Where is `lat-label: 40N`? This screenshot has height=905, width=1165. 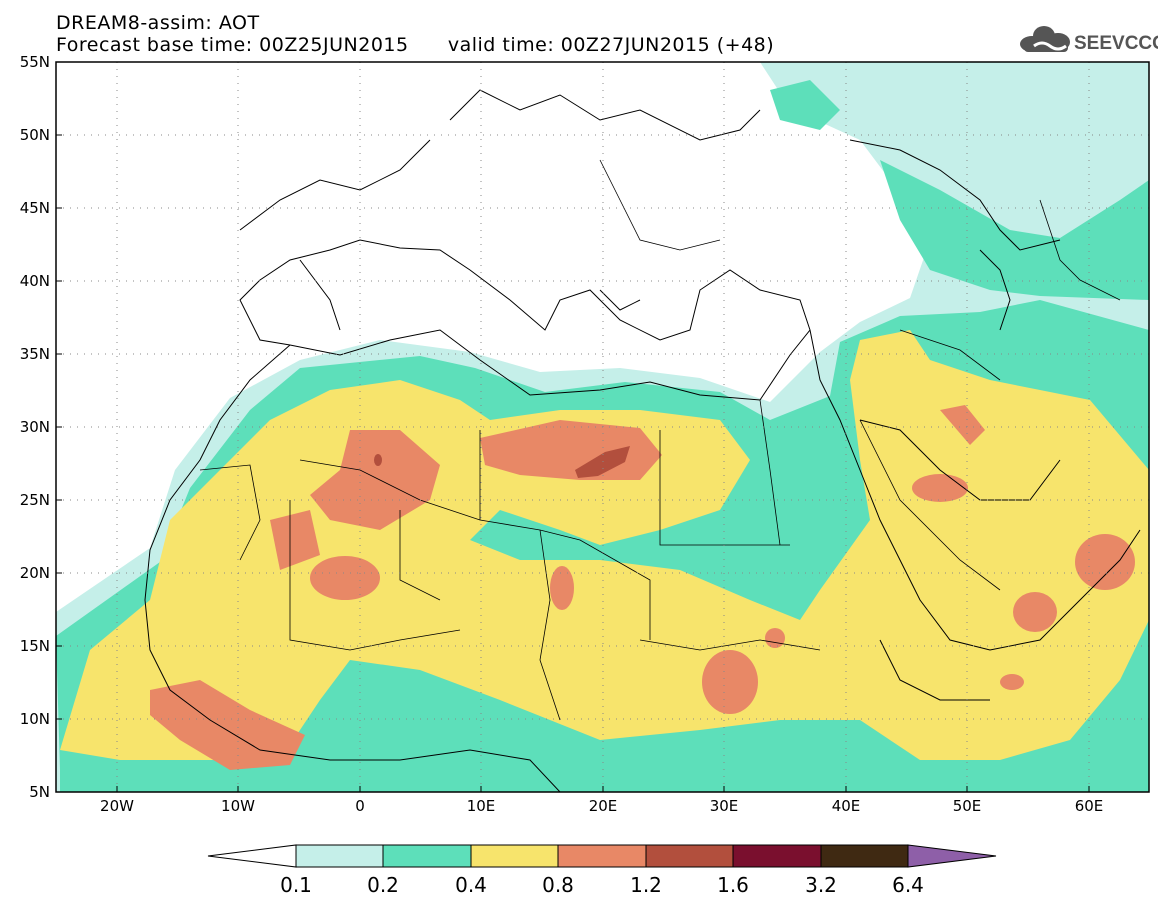 lat-label: 40N is located at coordinates (35, 281).